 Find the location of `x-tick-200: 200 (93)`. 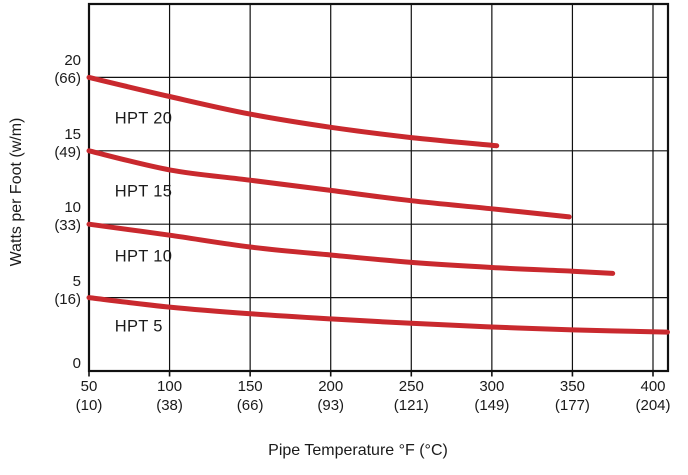

x-tick-200: 200 (93) is located at coordinates (331, 396).